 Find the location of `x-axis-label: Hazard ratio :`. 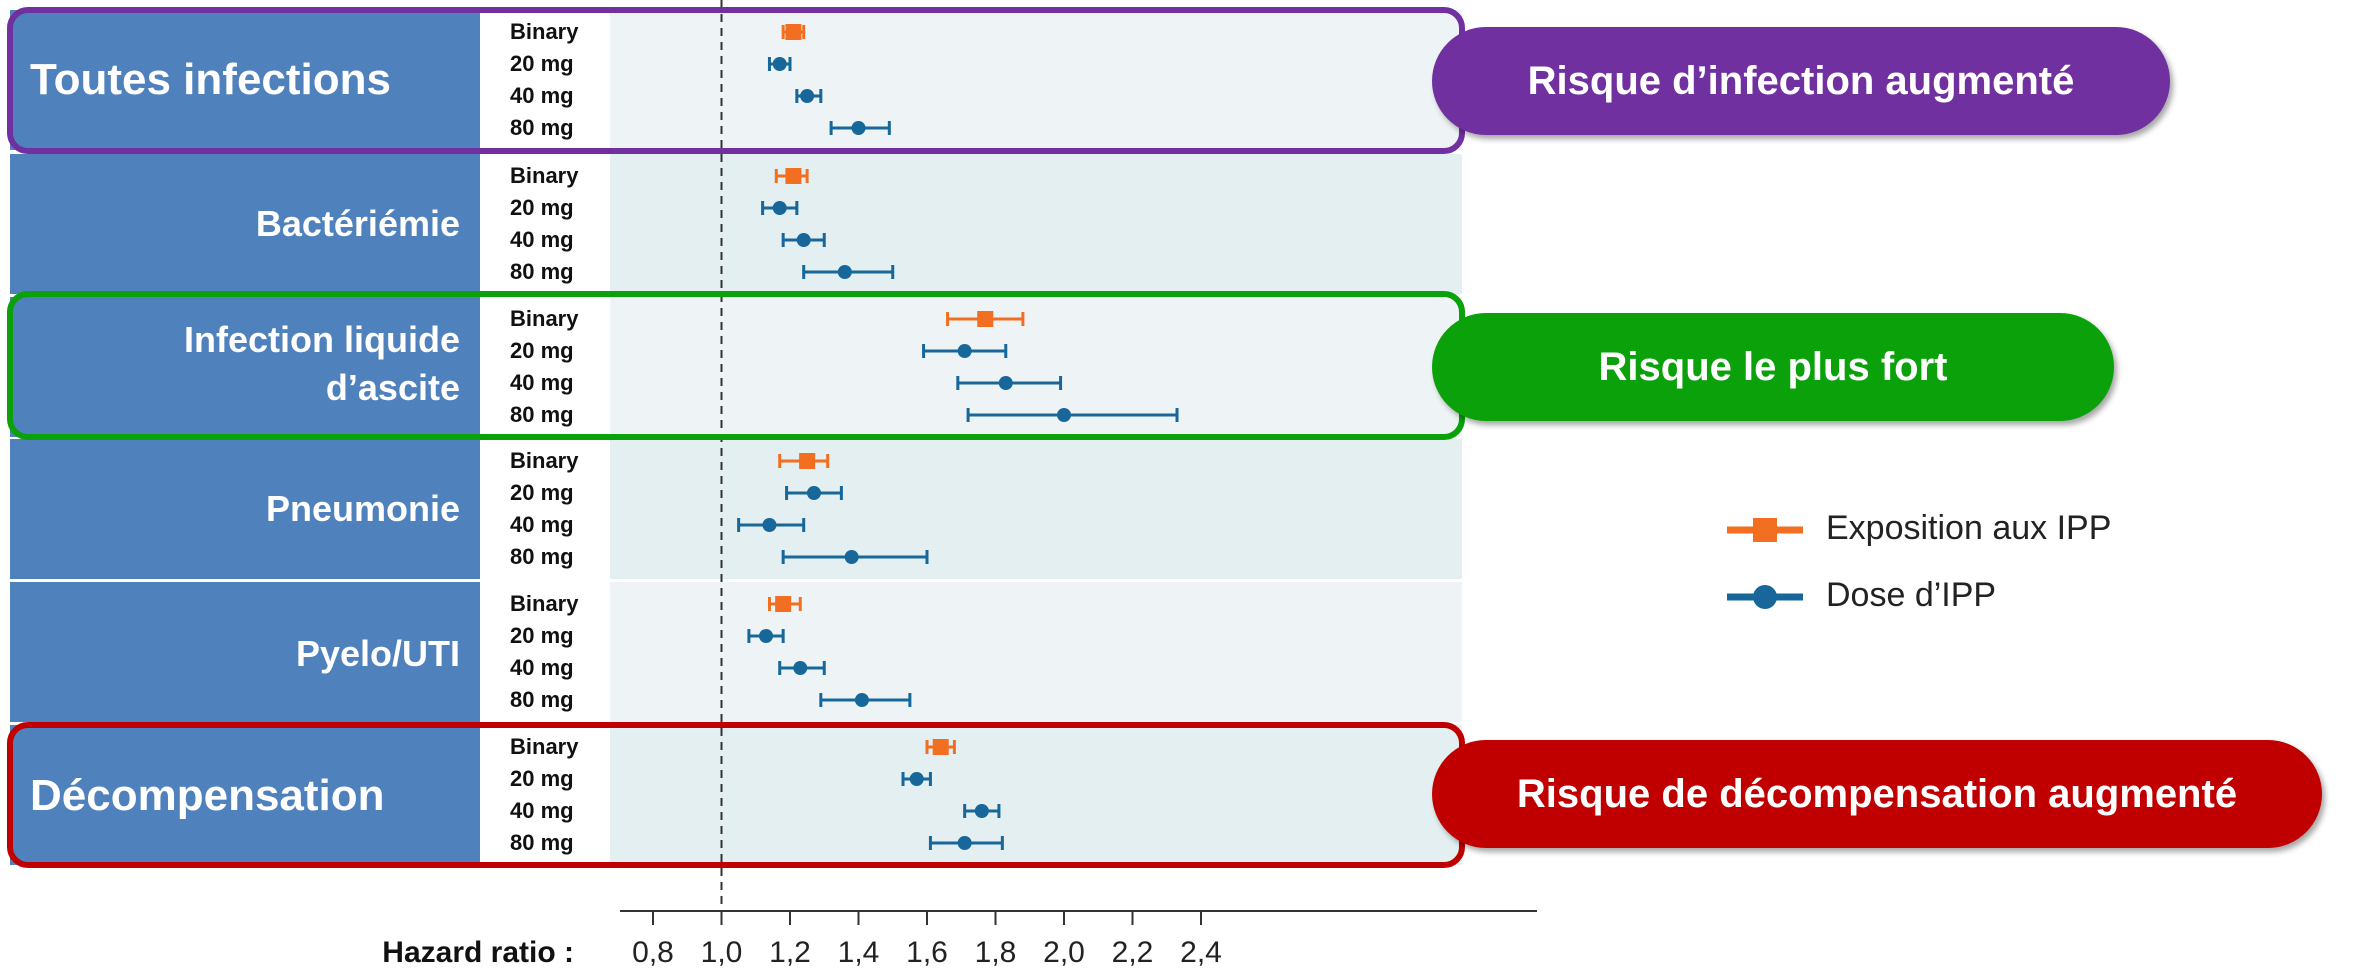

x-axis-label: Hazard ratio : is located at coordinates (478, 952).